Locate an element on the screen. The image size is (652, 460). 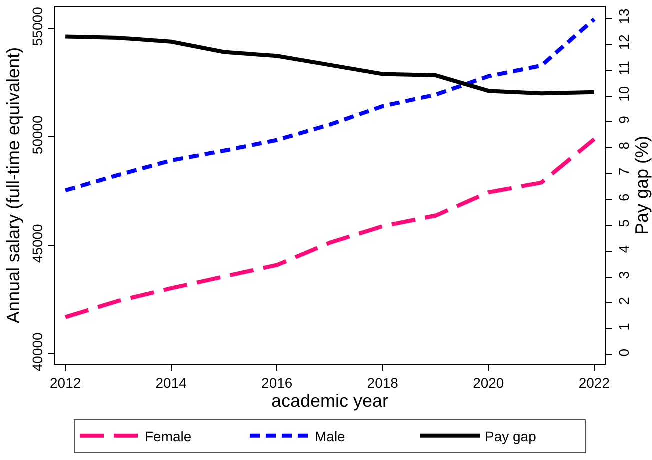
y2-tick-label: 12 is located at coordinates (624, 42).